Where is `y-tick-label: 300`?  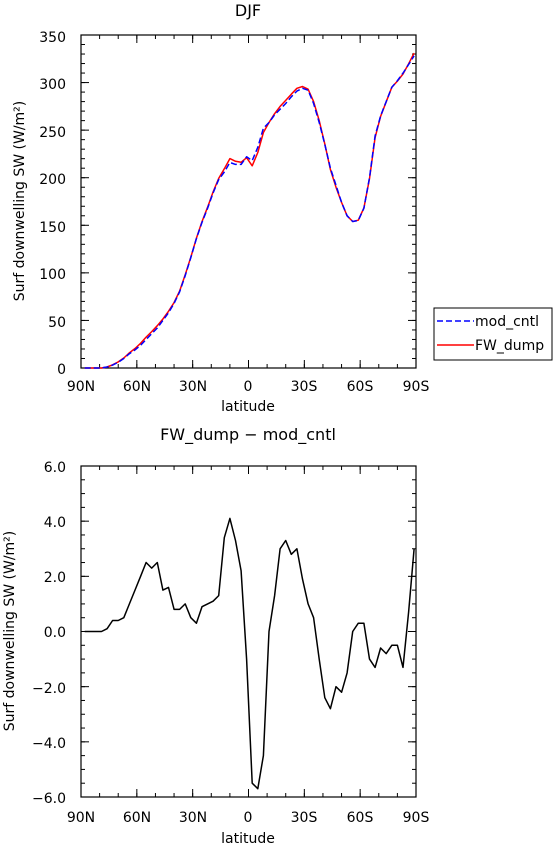 y-tick-label: 300 is located at coordinates (52, 85).